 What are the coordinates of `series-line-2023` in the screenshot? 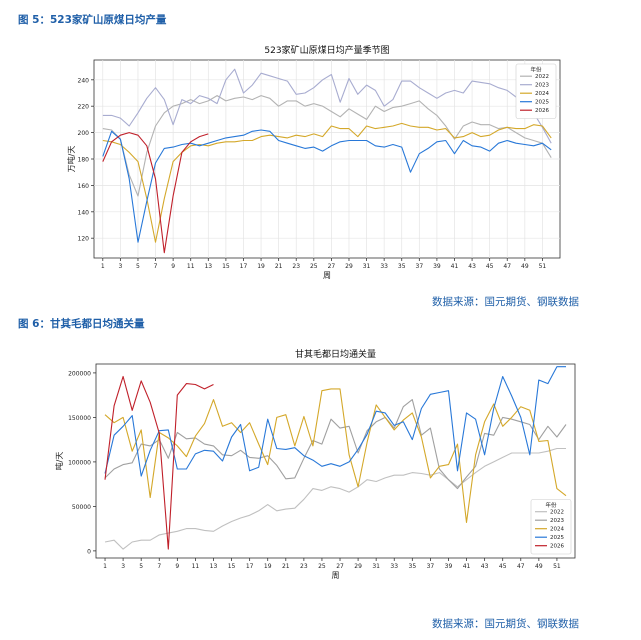 It's located at (327, 106).